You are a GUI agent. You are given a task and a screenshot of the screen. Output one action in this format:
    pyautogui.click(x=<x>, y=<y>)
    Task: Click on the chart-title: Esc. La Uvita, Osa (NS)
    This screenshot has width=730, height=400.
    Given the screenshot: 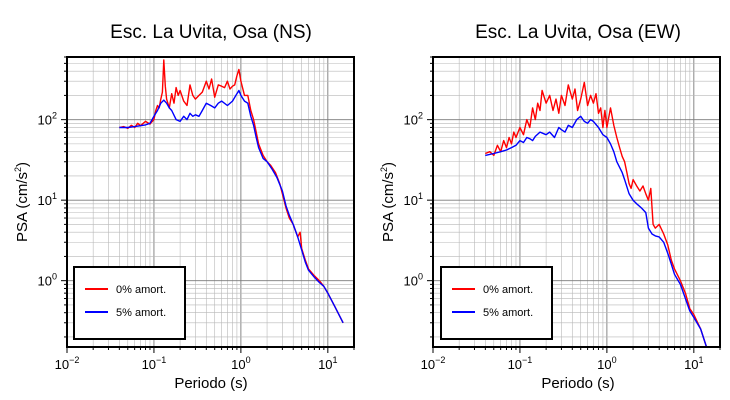 What is the action you would take?
    pyautogui.click(x=211, y=32)
    